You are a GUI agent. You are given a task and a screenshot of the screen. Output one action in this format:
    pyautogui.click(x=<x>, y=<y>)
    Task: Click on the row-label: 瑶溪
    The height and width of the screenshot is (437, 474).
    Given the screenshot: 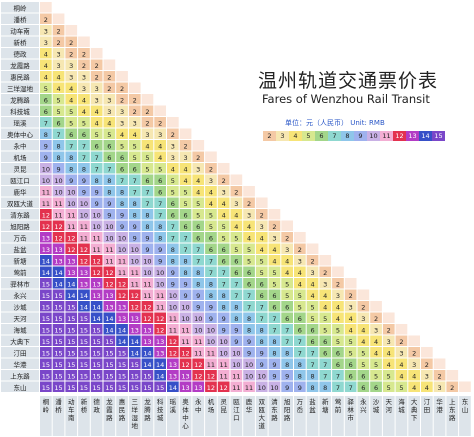 What is the action you would take?
    pyautogui.click(x=21, y=122)
    